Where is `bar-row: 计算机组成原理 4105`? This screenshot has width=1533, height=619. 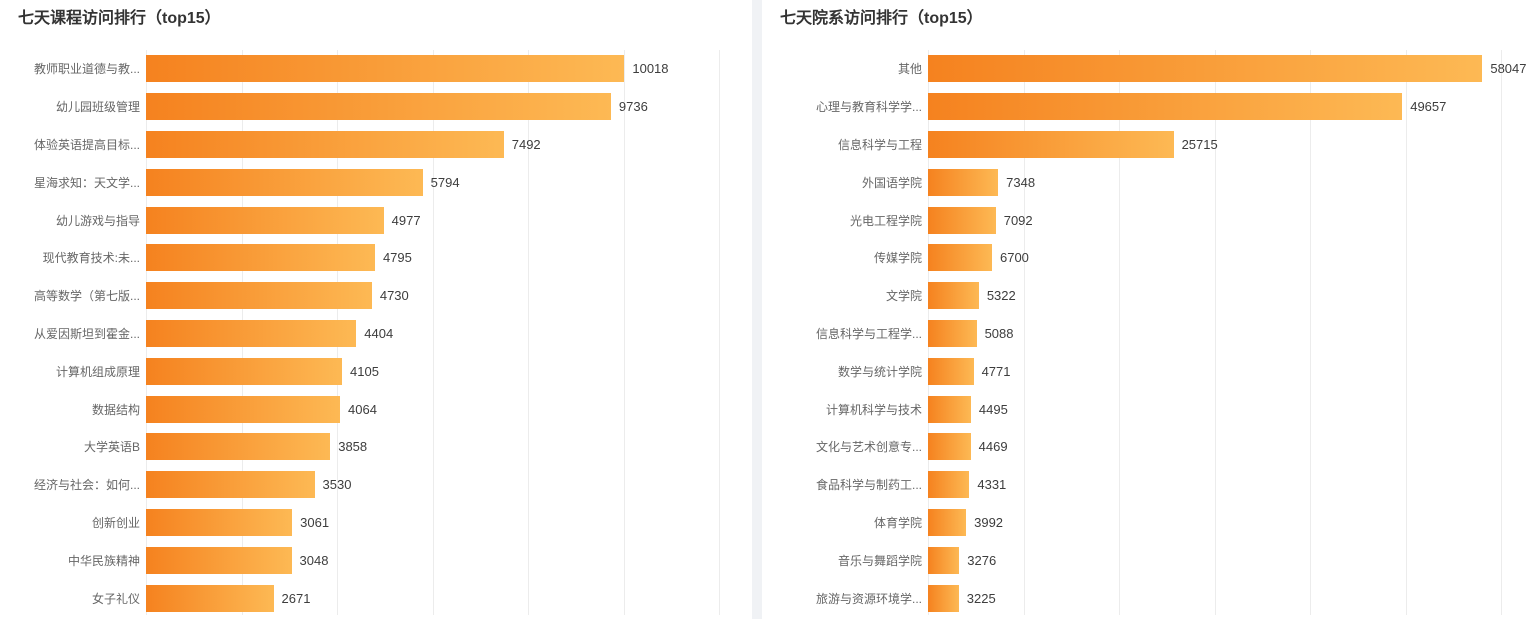 bar-row: 计算机组成原理 4105 is located at coordinates (376, 371).